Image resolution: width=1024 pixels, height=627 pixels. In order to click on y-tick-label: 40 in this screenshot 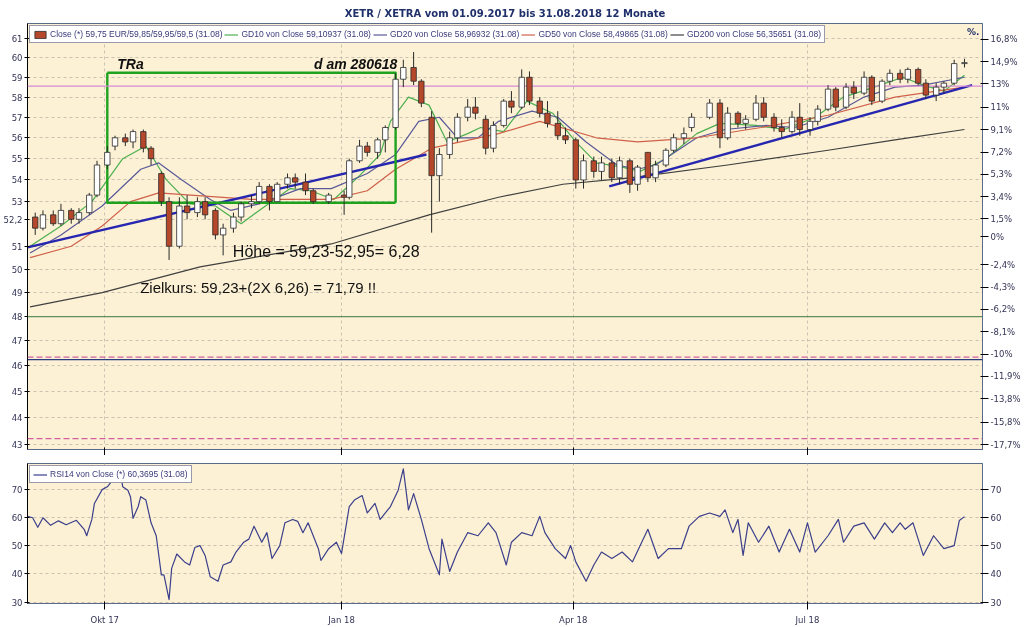, I will do `click(17, 574)`.